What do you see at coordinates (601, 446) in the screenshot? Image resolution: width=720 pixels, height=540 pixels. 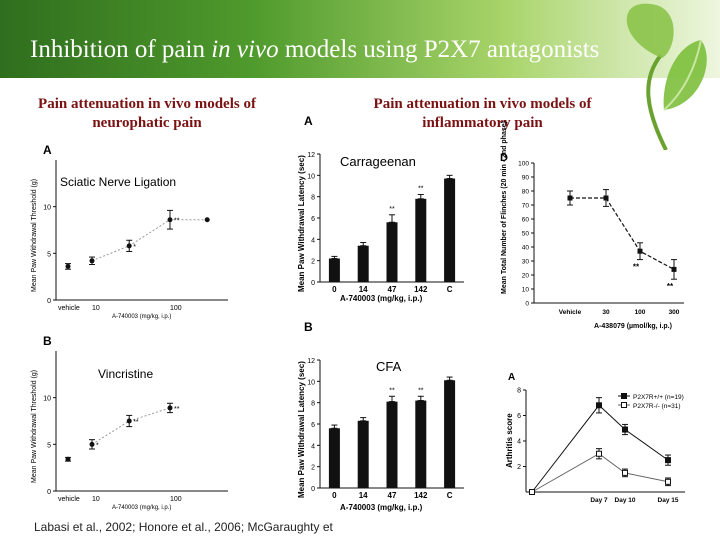 I see `plot-area: 2 4 6 8 Day 7 Day 10 Day 15` at bounding box center [601, 446].